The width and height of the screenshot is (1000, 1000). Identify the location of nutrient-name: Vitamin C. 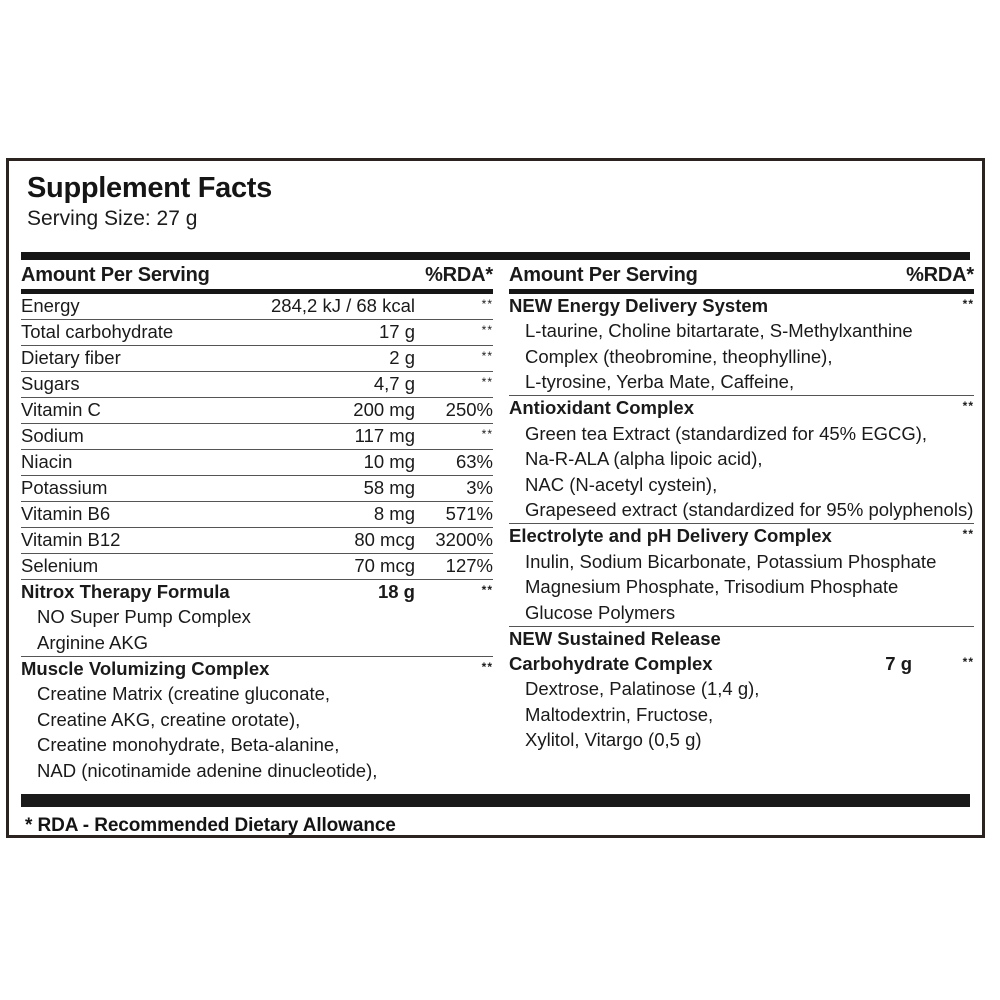
(61, 409).